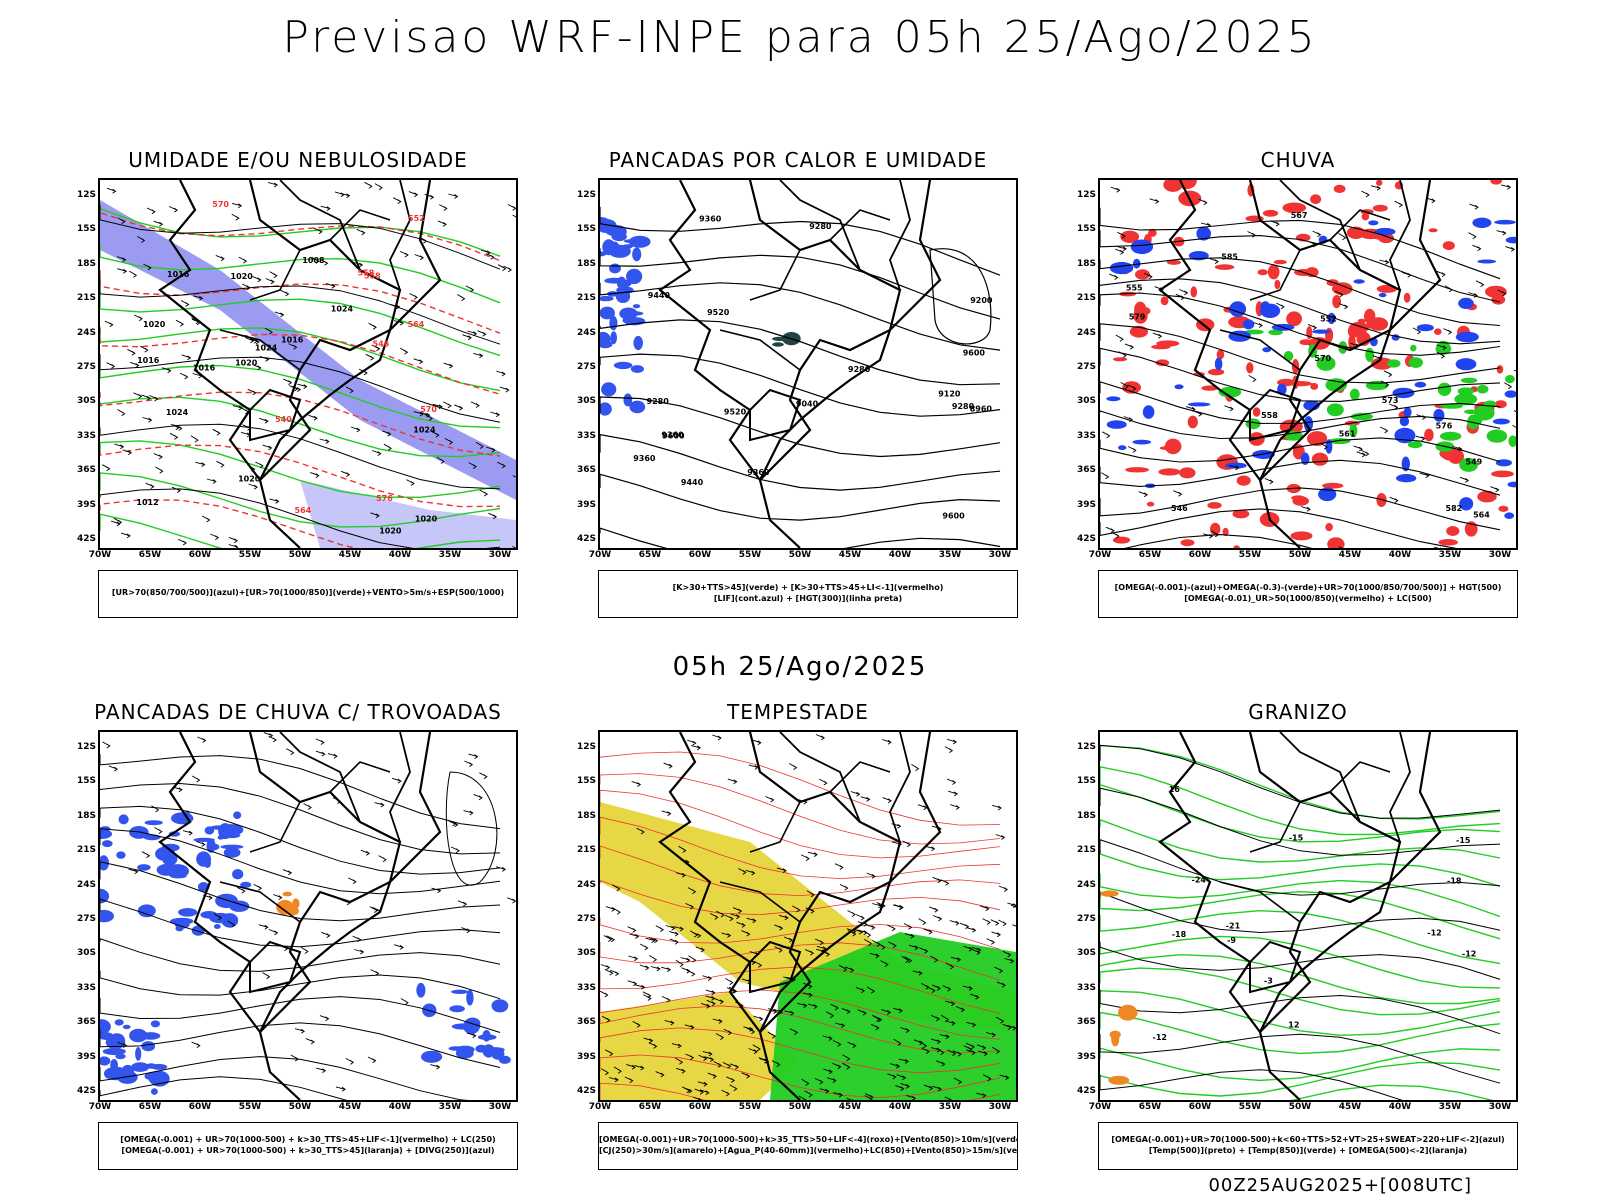 The image size is (1600, 1200). I want to click on latitude-label: 36S, so click(1086, 1022).